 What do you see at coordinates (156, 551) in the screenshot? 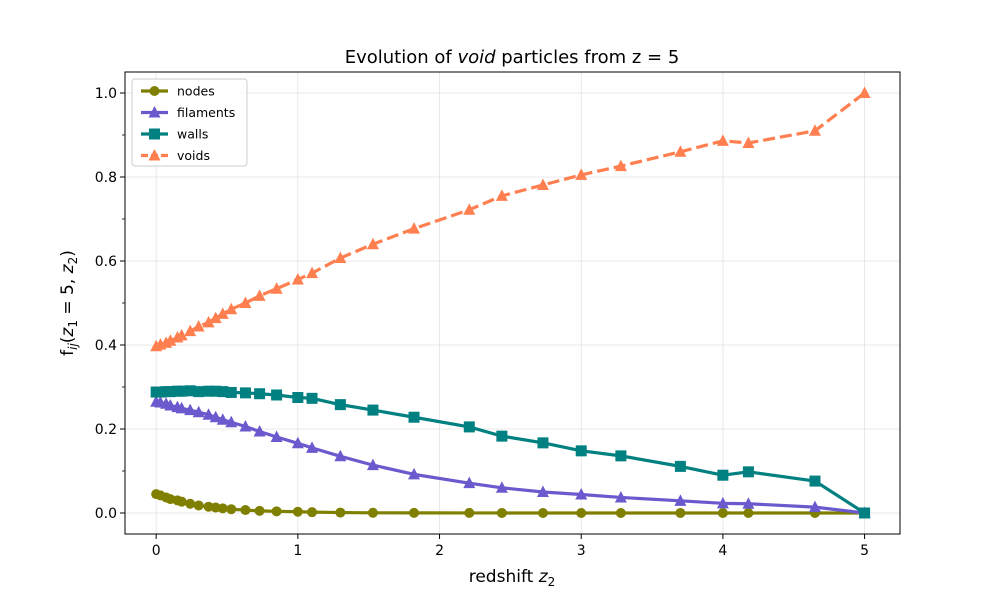
I see `x-tick-label: 0` at bounding box center [156, 551].